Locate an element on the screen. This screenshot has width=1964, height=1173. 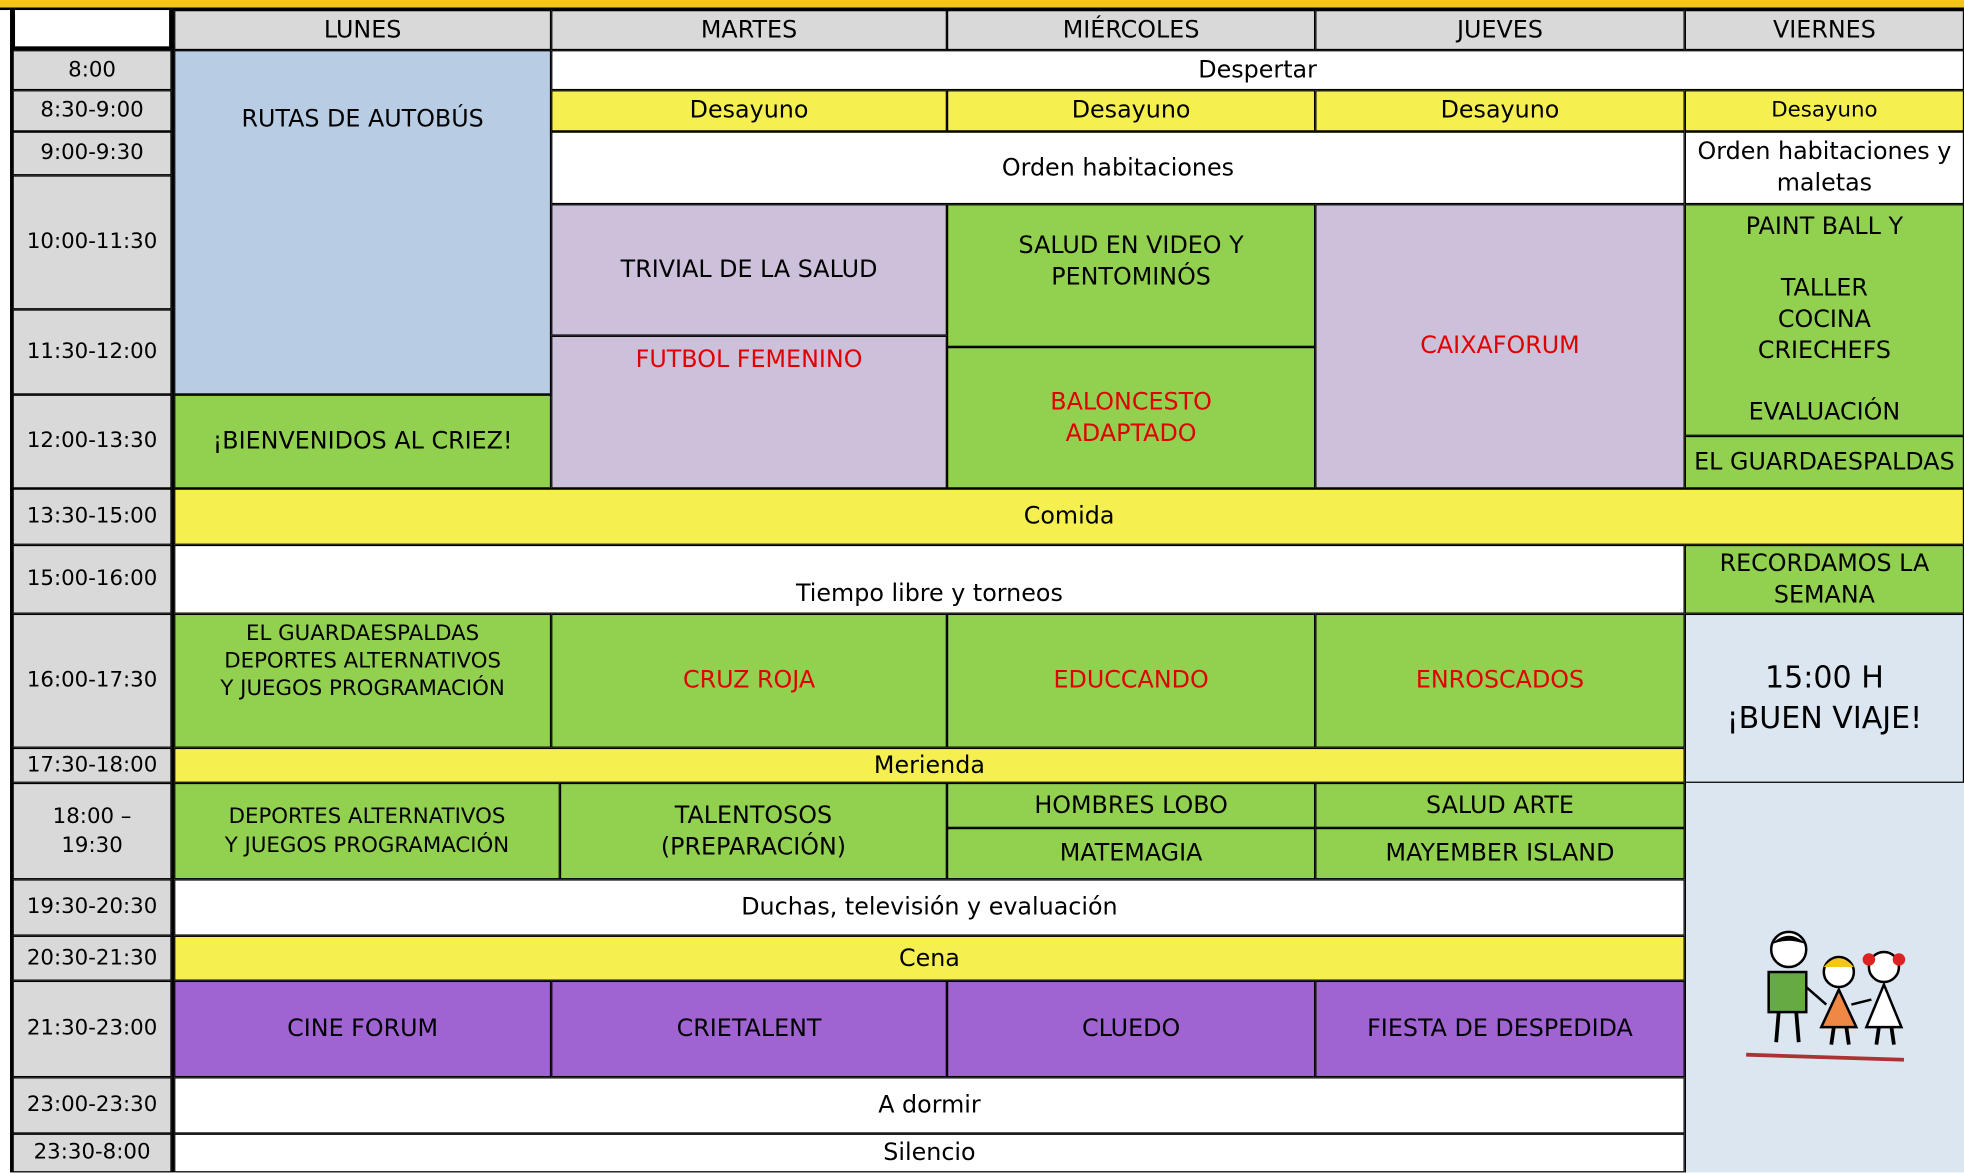
time-cell: 21:30-23:00 is located at coordinates (92, 1029).